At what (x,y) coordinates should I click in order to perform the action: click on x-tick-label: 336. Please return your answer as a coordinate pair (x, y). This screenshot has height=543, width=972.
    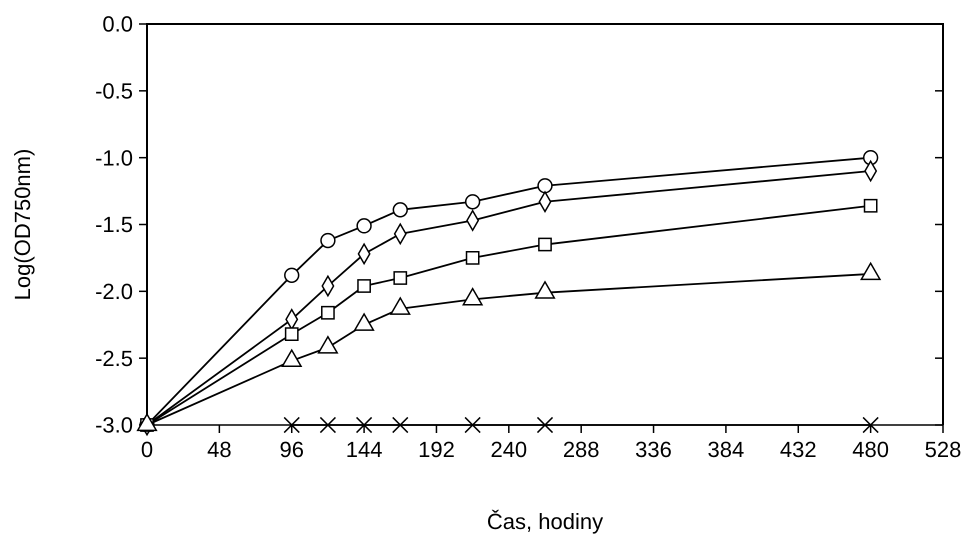
    Looking at the image, I should click on (653, 449).